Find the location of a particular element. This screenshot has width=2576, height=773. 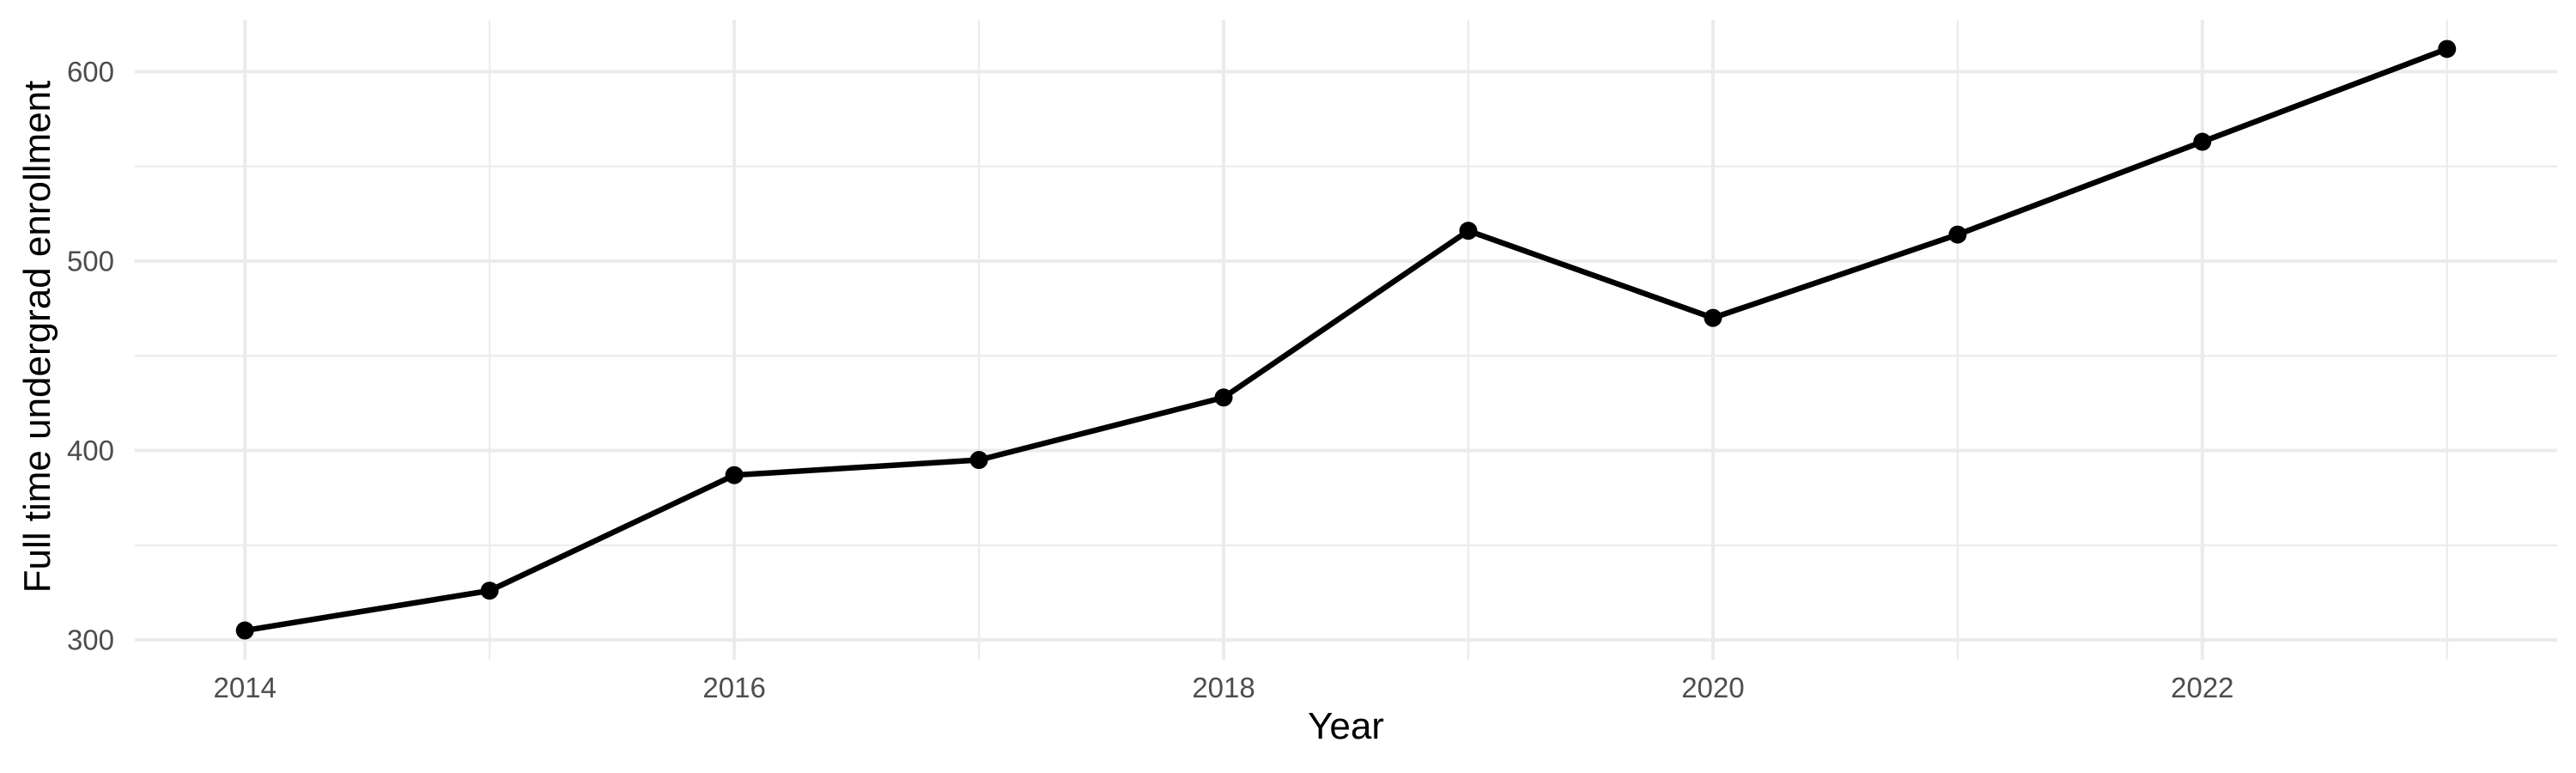

y-axis-tick-labels: 300 400 500 600 is located at coordinates (90, 356).